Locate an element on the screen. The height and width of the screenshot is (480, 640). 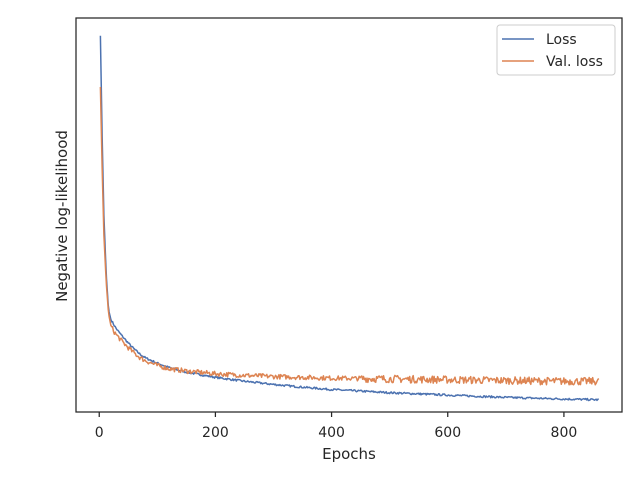
x-tick-label: 400 is located at coordinates (331, 433).